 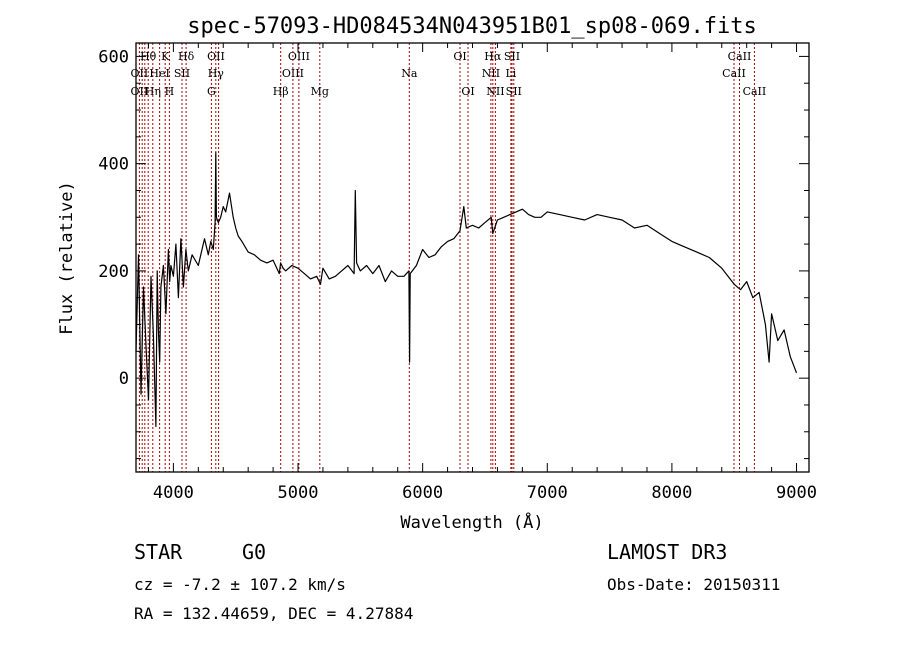 I want to click on line-label-k: K, so click(x=165, y=56).